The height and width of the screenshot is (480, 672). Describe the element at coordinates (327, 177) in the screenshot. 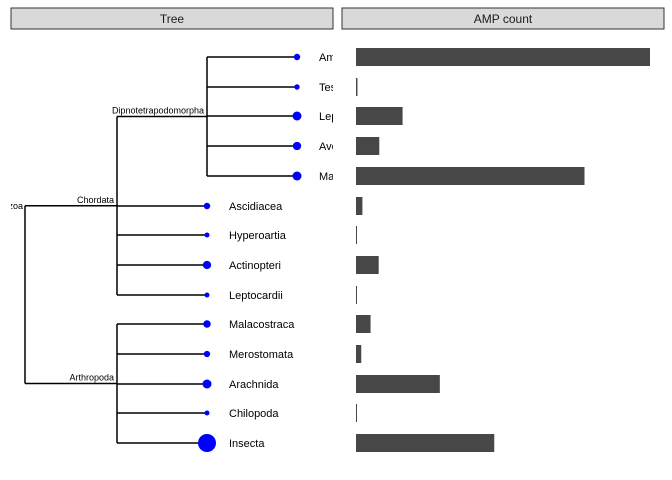

I see `tip-label: Ma` at that location.